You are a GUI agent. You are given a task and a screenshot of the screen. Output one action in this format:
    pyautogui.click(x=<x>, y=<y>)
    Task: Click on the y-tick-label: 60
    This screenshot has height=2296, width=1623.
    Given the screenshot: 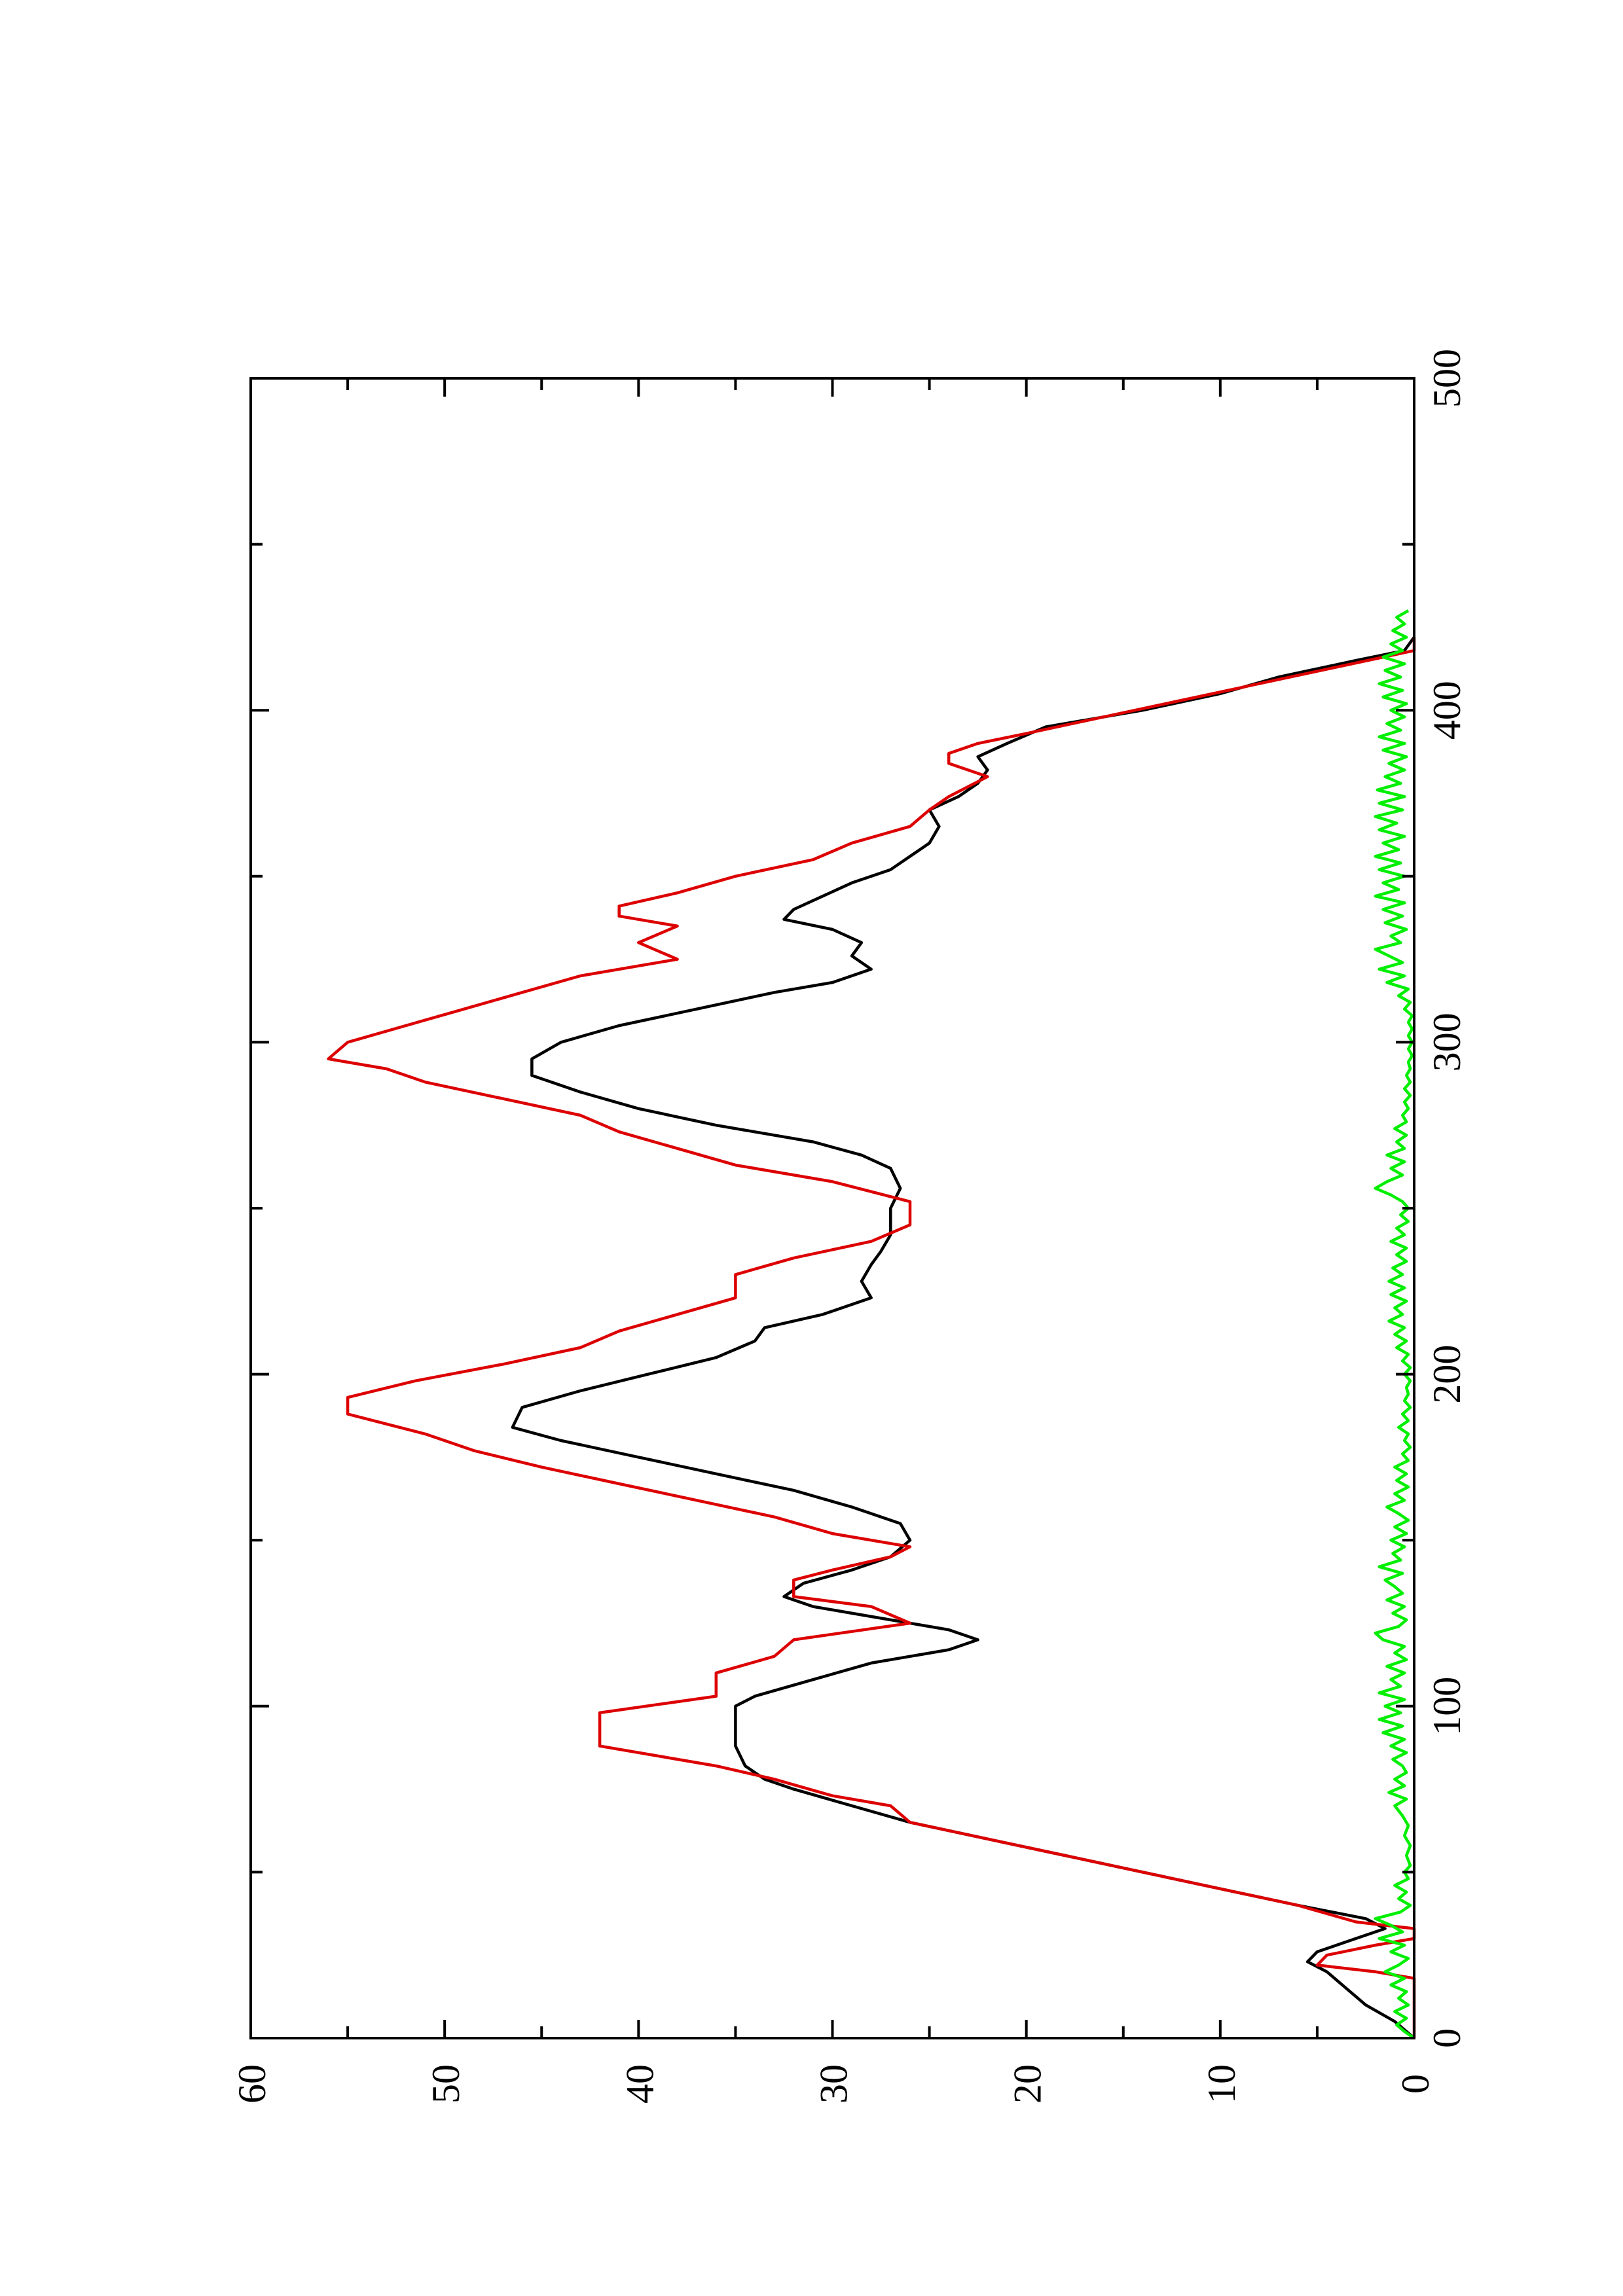 What is the action you would take?
    pyautogui.click(x=252, y=2084)
    